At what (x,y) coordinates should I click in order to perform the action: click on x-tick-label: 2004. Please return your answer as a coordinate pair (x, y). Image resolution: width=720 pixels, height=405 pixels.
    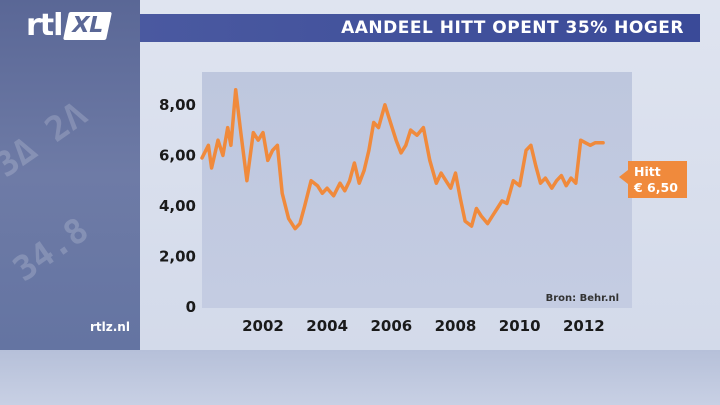
    Looking at the image, I should click on (327, 326).